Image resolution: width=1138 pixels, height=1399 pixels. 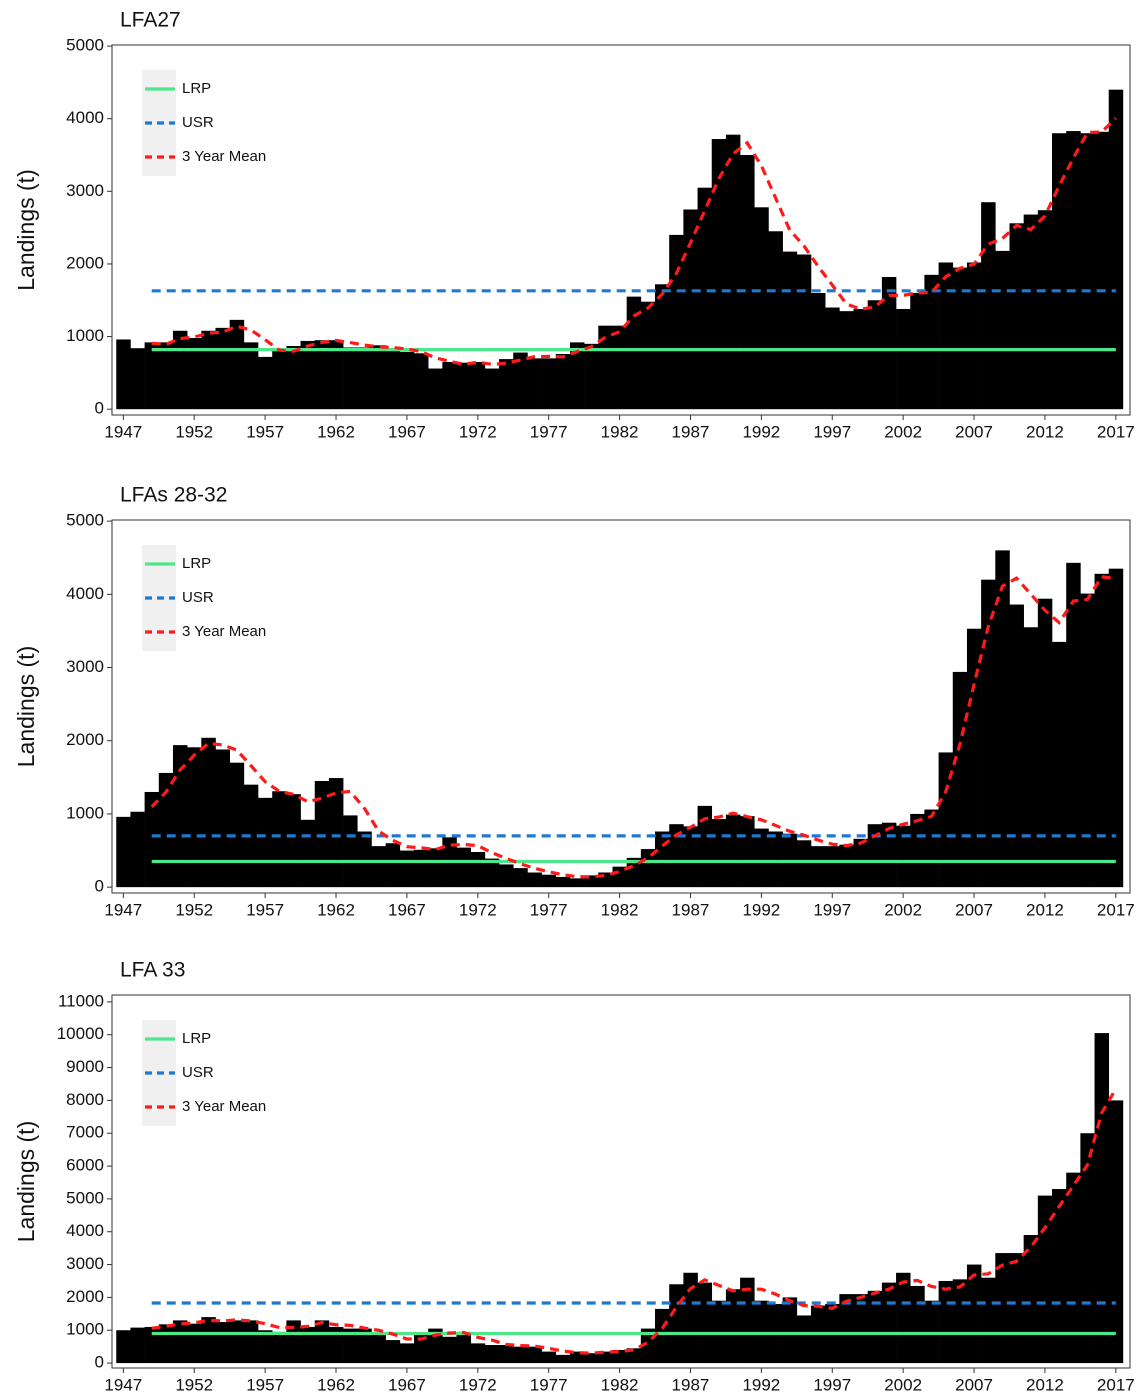 What do you see at coordinates (85, 45) in the screenshot?
I see `y-tick-label: 5000` at bounding box center [85, 45].